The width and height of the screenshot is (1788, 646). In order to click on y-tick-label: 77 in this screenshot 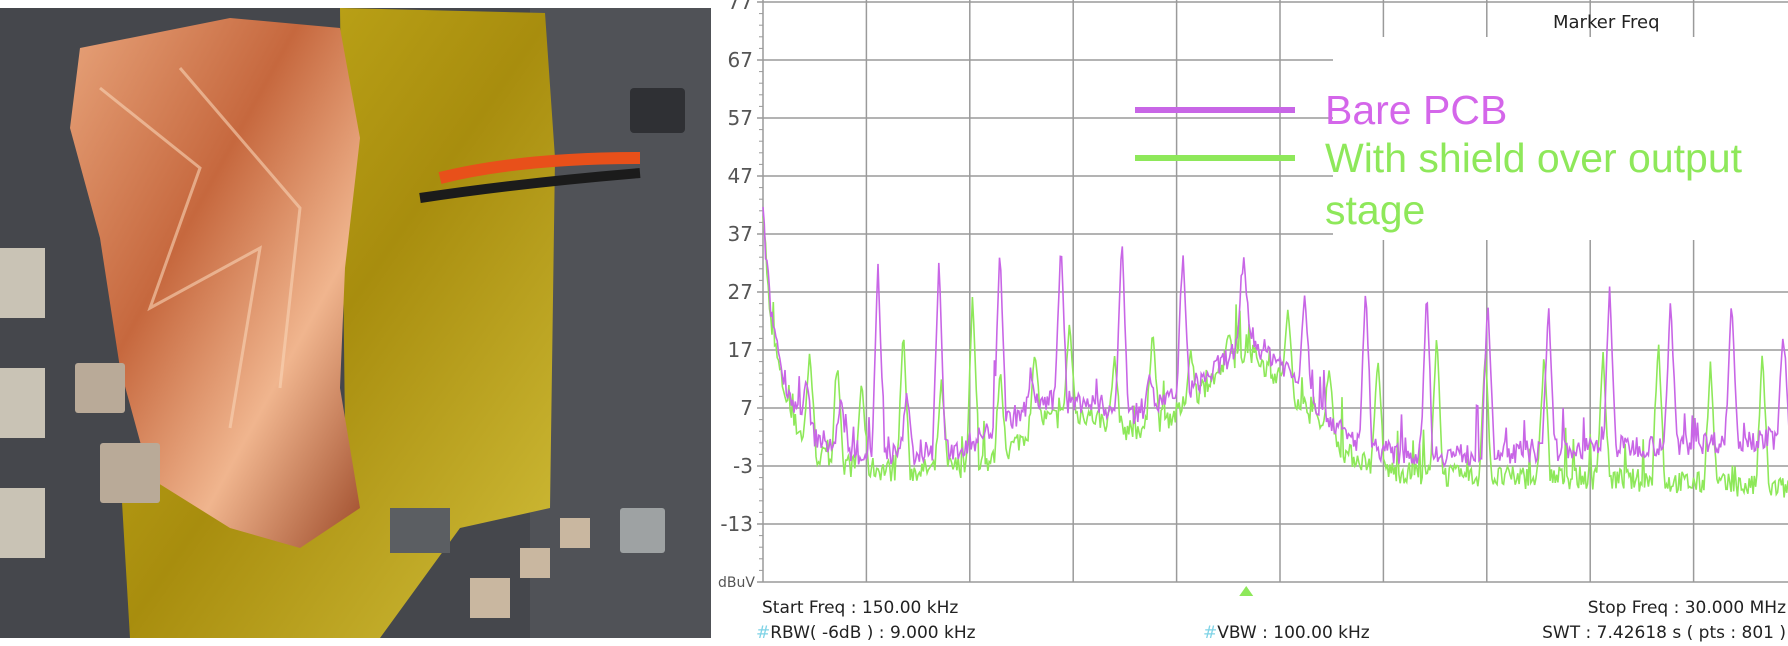, I will do `click(740, 7)`.